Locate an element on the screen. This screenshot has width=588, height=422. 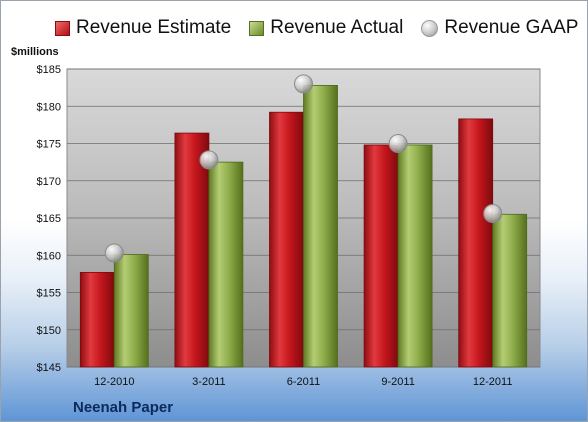
x-tick-label: 12-2010 is located at coordinates (114, 382).